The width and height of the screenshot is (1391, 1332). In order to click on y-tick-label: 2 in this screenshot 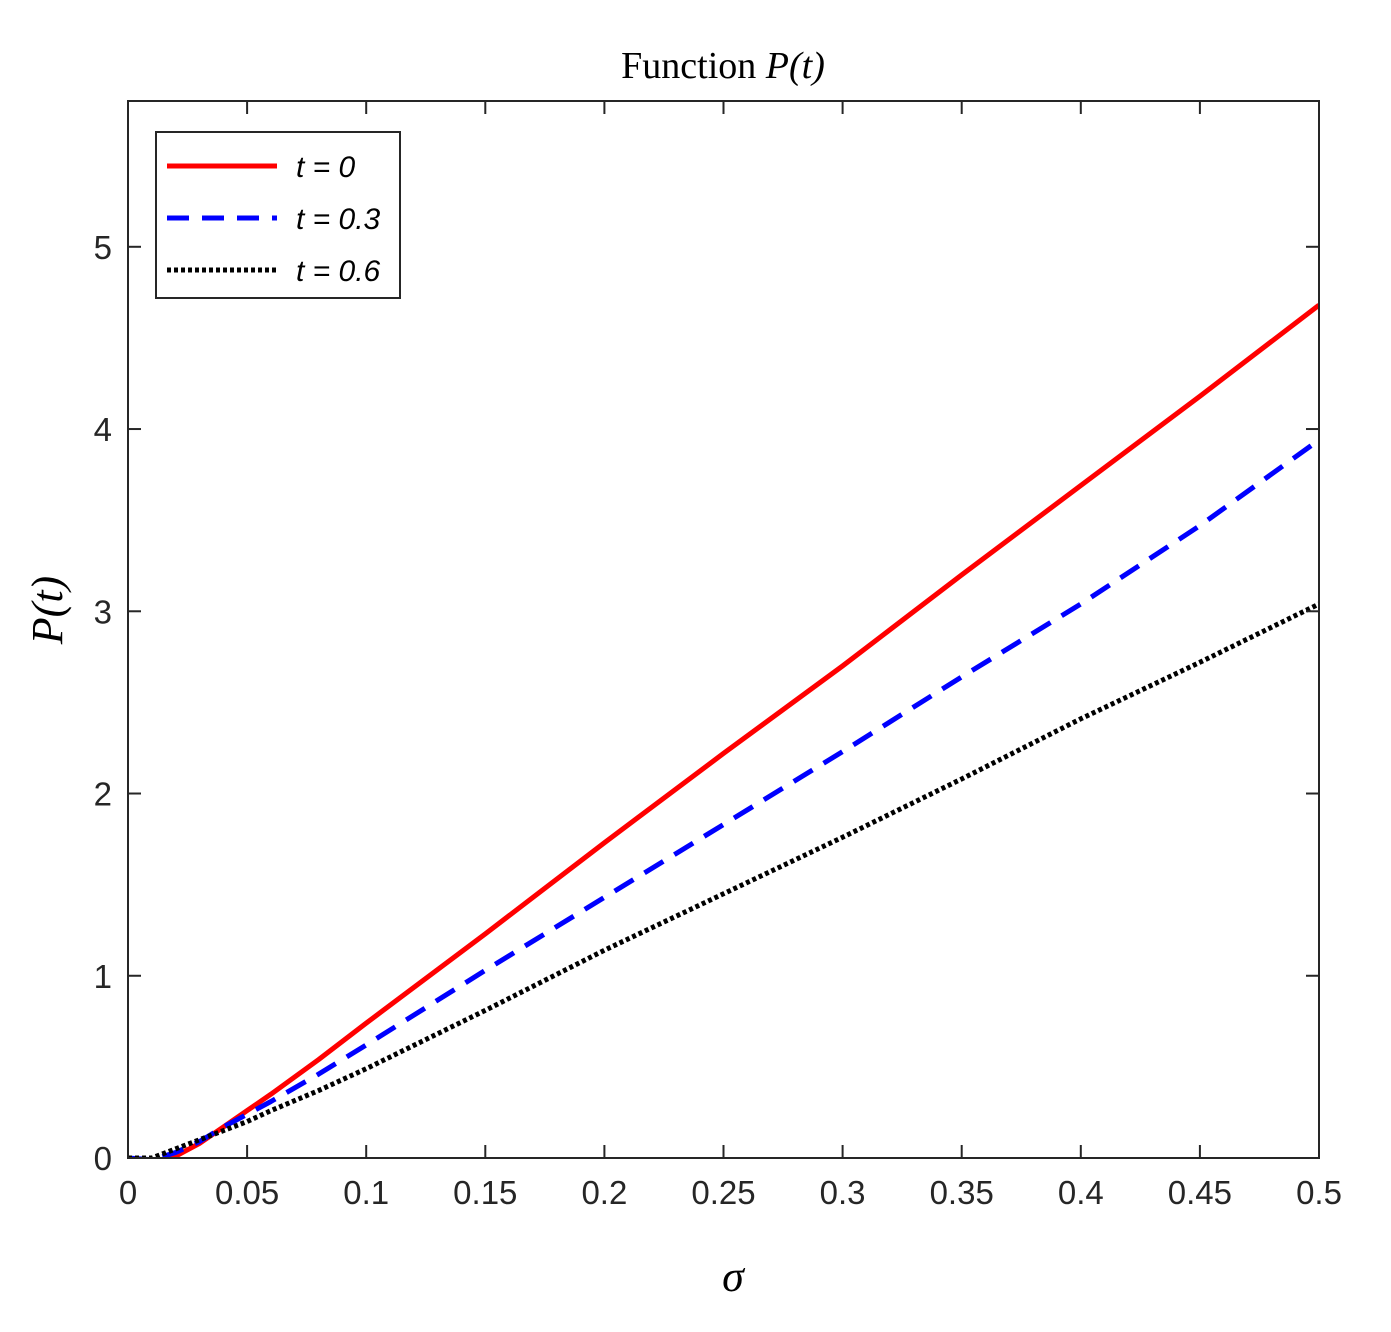, I will do `click(103, 794)`.